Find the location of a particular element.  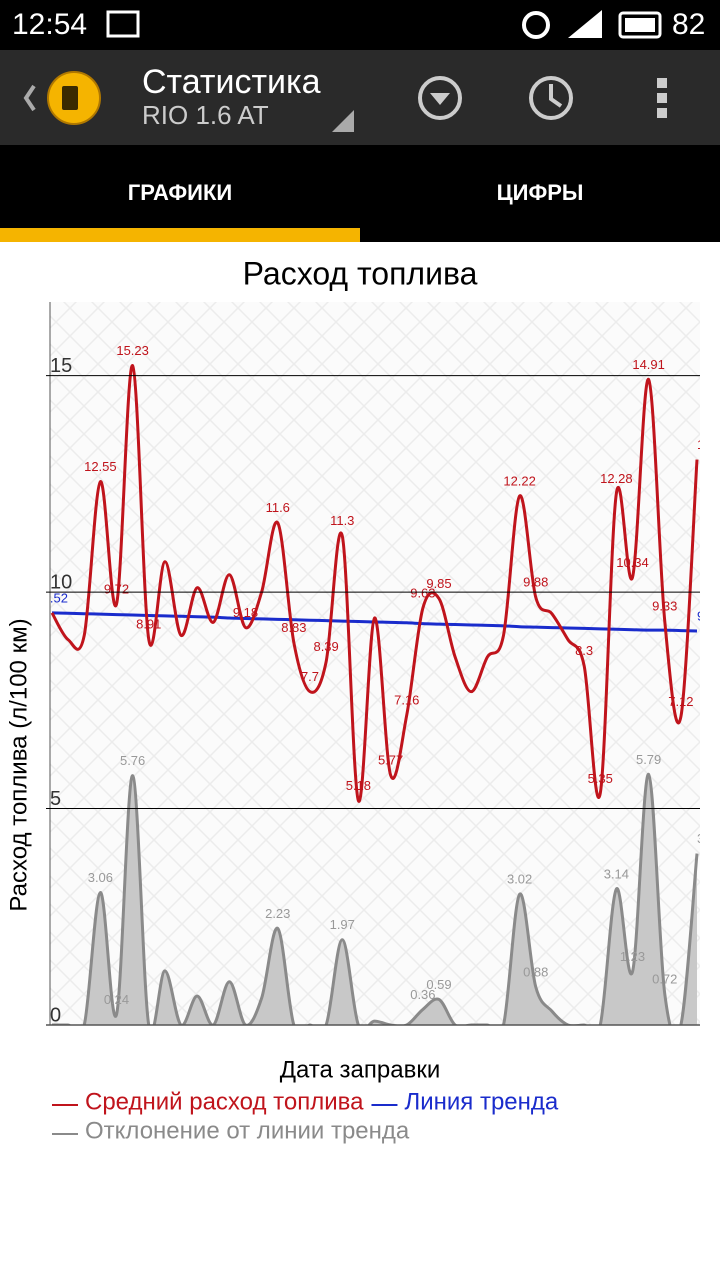

app-bar is located at coordinates (360, 97).